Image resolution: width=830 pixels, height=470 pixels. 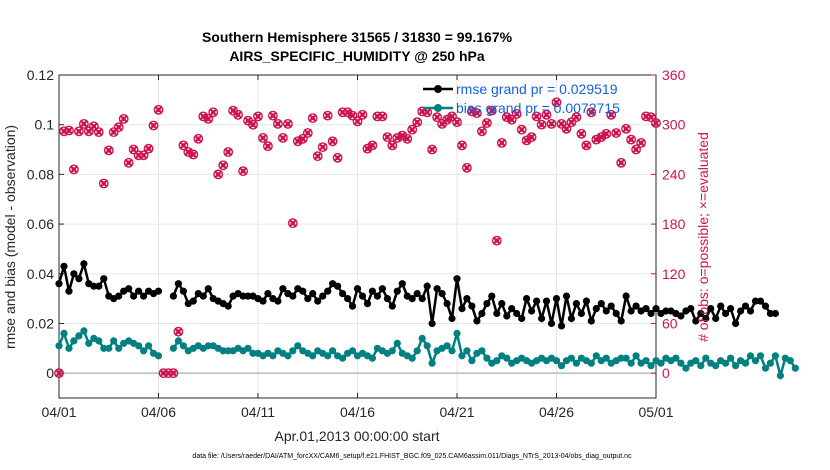 I want to click on x-tick-label: 04/16, so click(x=357, y=412).